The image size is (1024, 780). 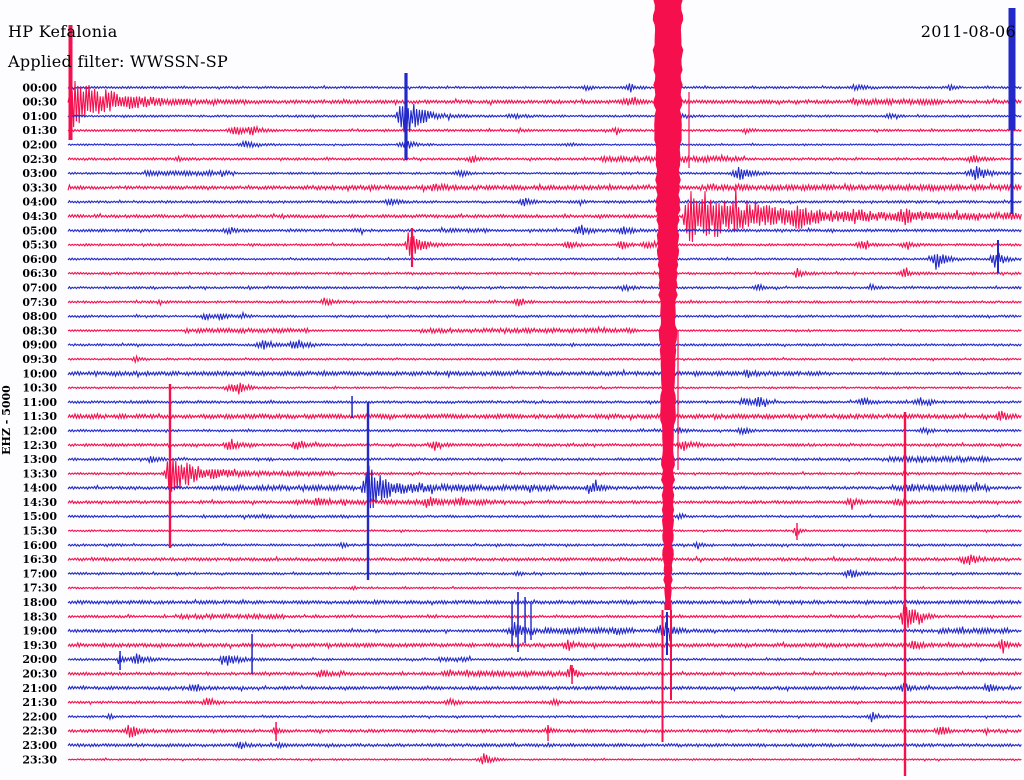 I want to click on row-time-label: 13:30, so click(x=39, y=473).